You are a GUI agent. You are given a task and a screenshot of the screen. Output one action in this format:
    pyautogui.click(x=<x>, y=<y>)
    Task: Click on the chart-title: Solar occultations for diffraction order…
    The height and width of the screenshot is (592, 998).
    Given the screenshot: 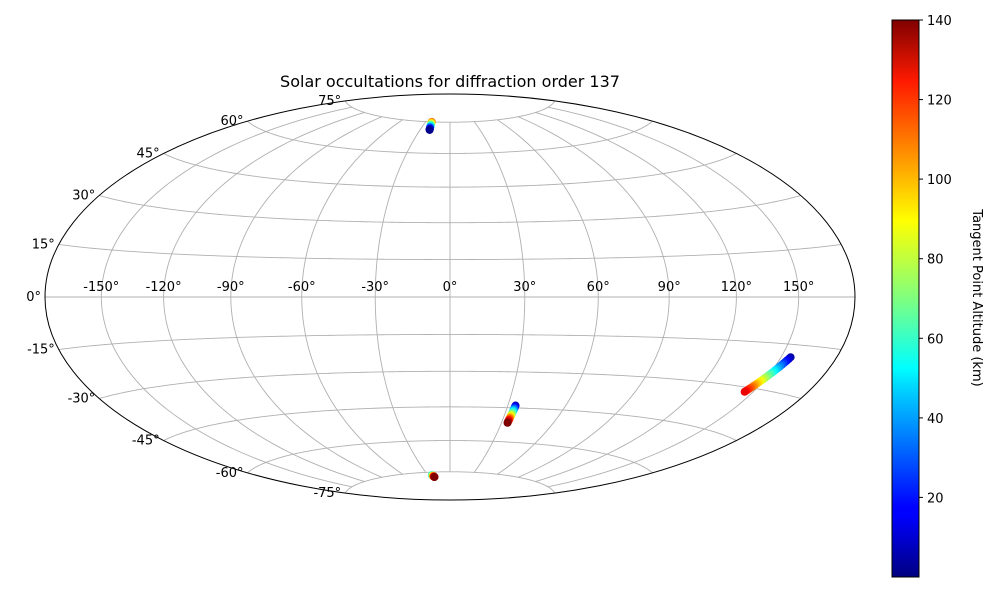 What is the action you would take?
    pyautogui.click(x=450, y=81)
    